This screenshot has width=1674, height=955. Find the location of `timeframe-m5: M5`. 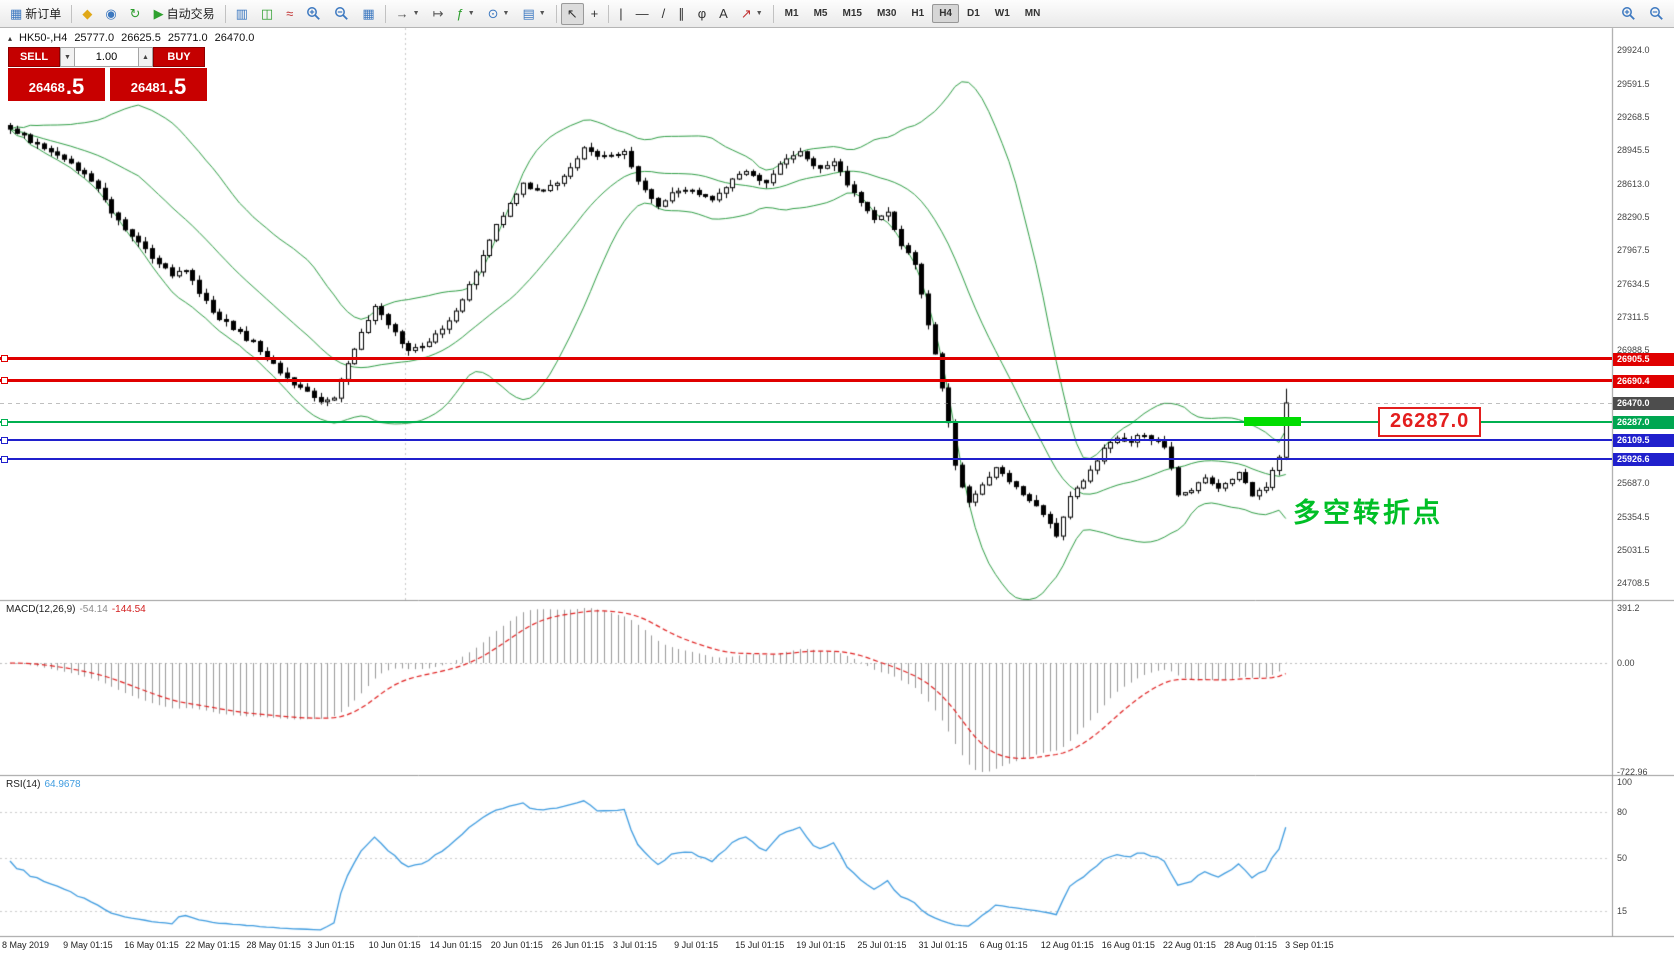

timeframe-m5: M5 is located at coordinates (820, 13).